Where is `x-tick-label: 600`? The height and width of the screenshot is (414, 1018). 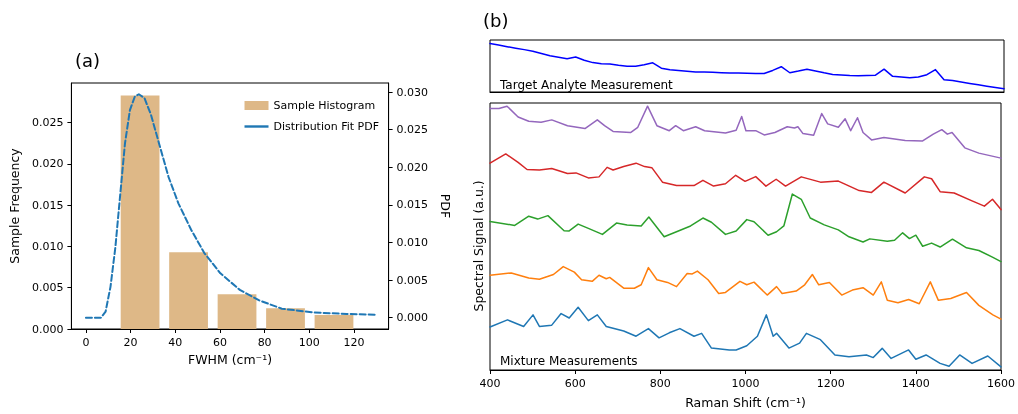 x-tick-label: 600 is located at coordinates (575, 383).